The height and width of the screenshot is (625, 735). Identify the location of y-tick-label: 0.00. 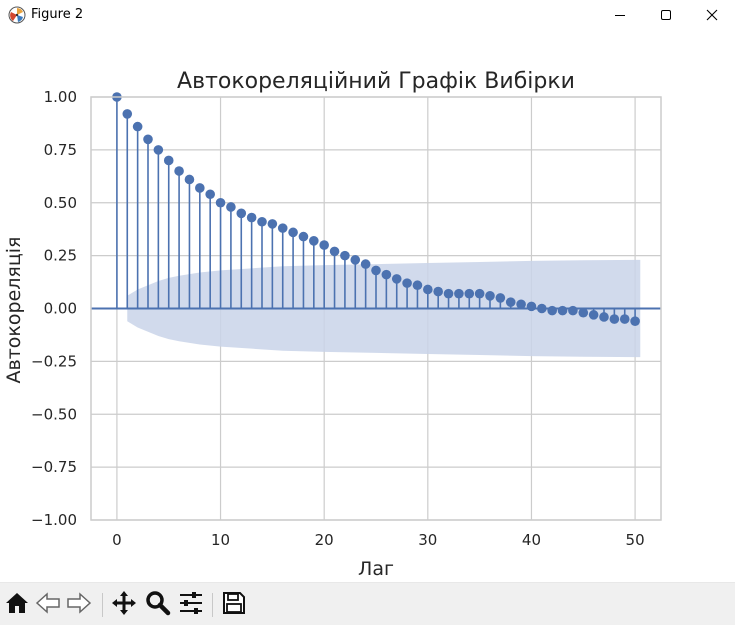
(60, 309).